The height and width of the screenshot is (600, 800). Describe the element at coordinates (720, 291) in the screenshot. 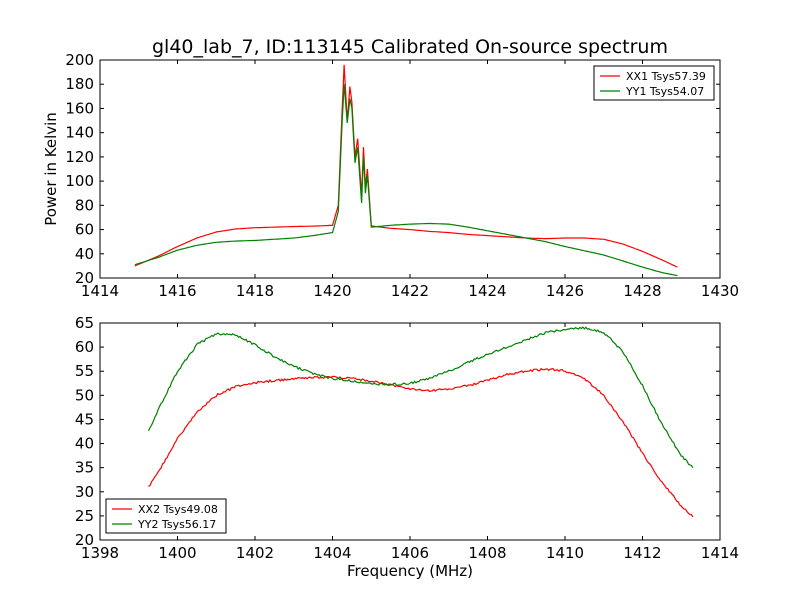

I see `x-tick-label: 1430` at that location.